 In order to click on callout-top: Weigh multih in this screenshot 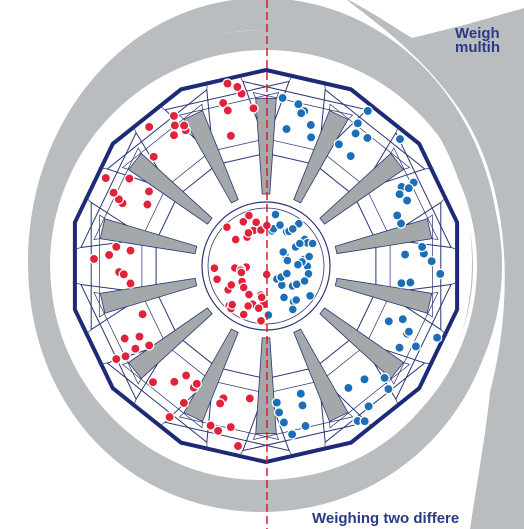, I will do `click(477, 41)`.